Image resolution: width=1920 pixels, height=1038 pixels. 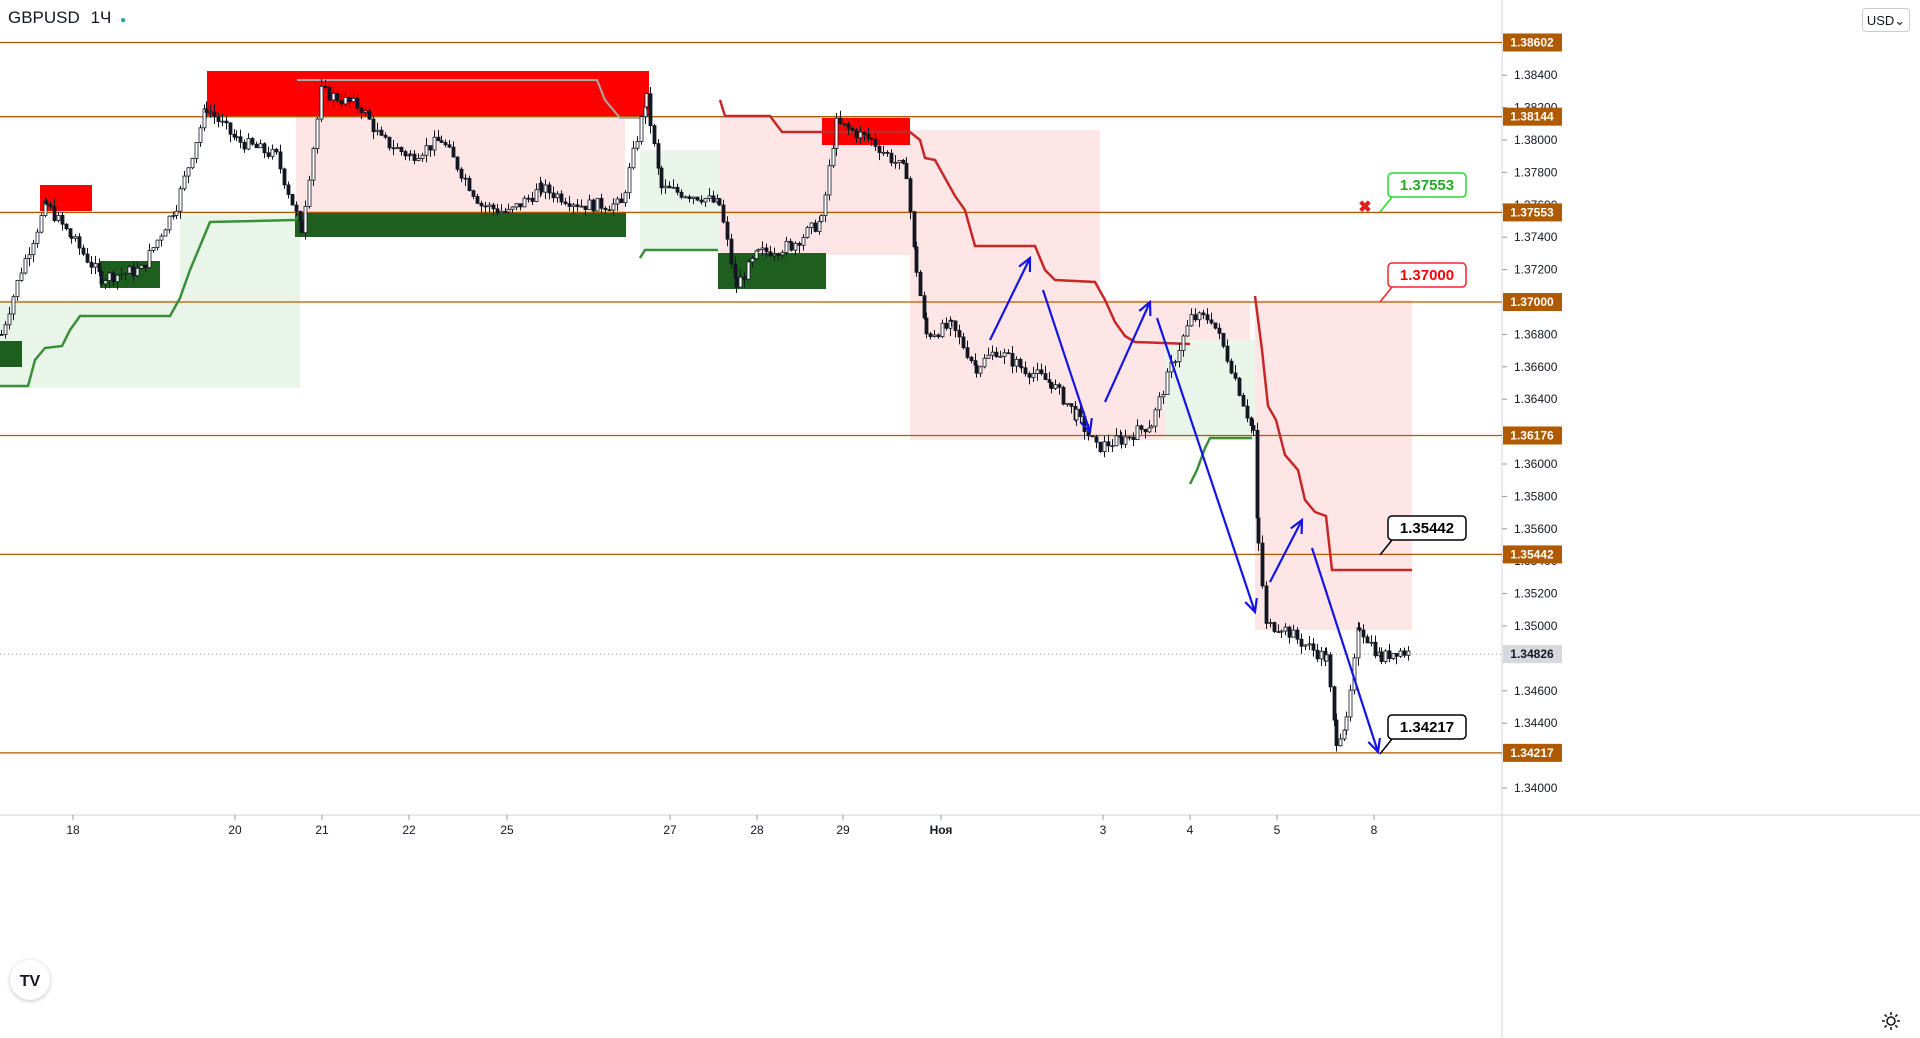 I want to click on currency-selector: USD⌄, so click(x=1886, y=20).